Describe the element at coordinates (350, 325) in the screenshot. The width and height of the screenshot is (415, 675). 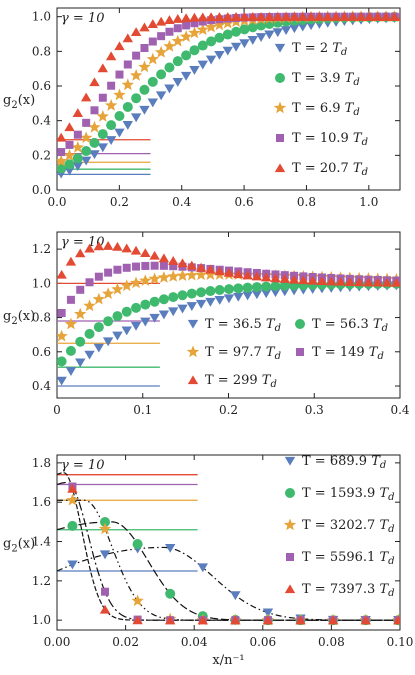
I see `legend-label: T = 56.3 Td` at that location.